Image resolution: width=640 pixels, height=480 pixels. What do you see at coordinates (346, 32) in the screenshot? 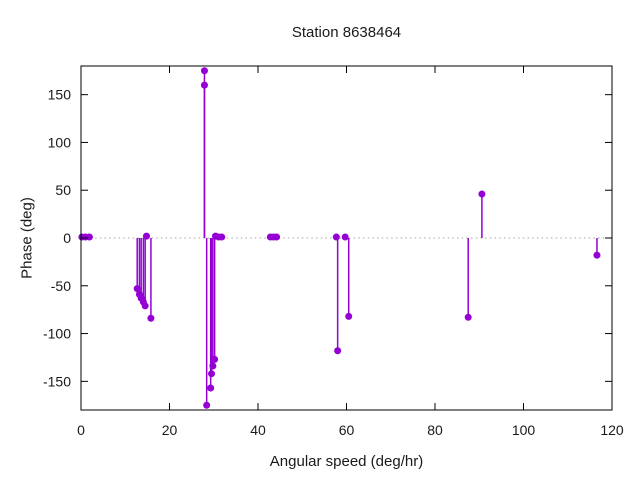
I see `chart-title: Station 8638464` at bounding box center [346, 32].